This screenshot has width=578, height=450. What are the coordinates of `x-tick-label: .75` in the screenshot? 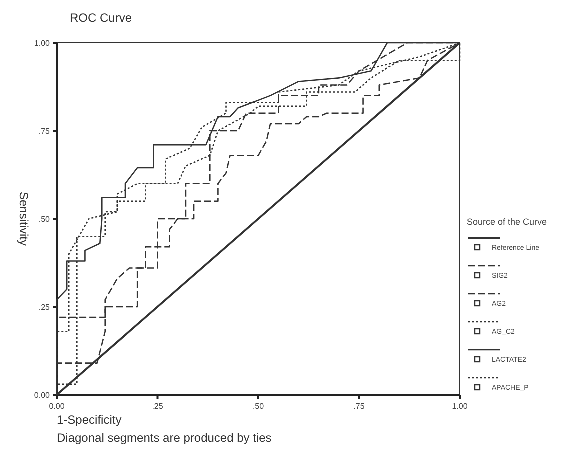 It's located at (360, 406).